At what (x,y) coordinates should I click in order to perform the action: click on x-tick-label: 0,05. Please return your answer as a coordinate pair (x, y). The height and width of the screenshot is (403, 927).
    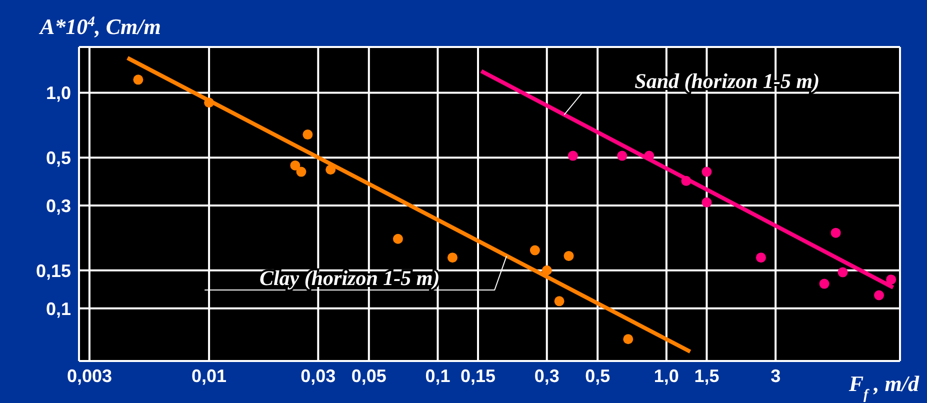
    Looking at the image, I should click on (368, 376).